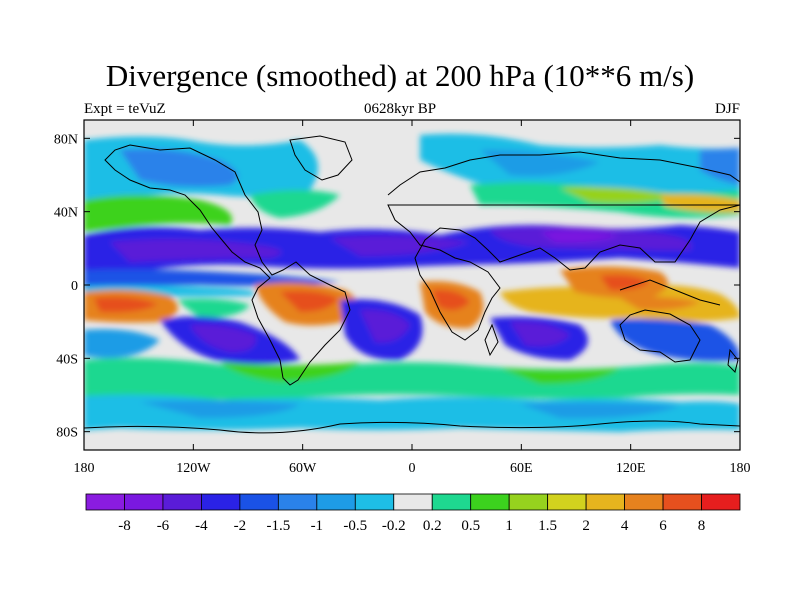 The height and width of the screenshot is (600, 800). Describe the element at coordinates (727, 109) in the screenshot. I see `season-label: DJF` at that location.